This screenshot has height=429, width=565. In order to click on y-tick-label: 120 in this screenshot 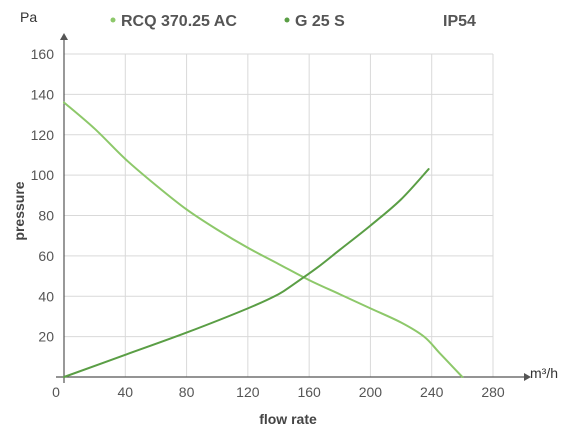, I will do `click(43, 135)`.